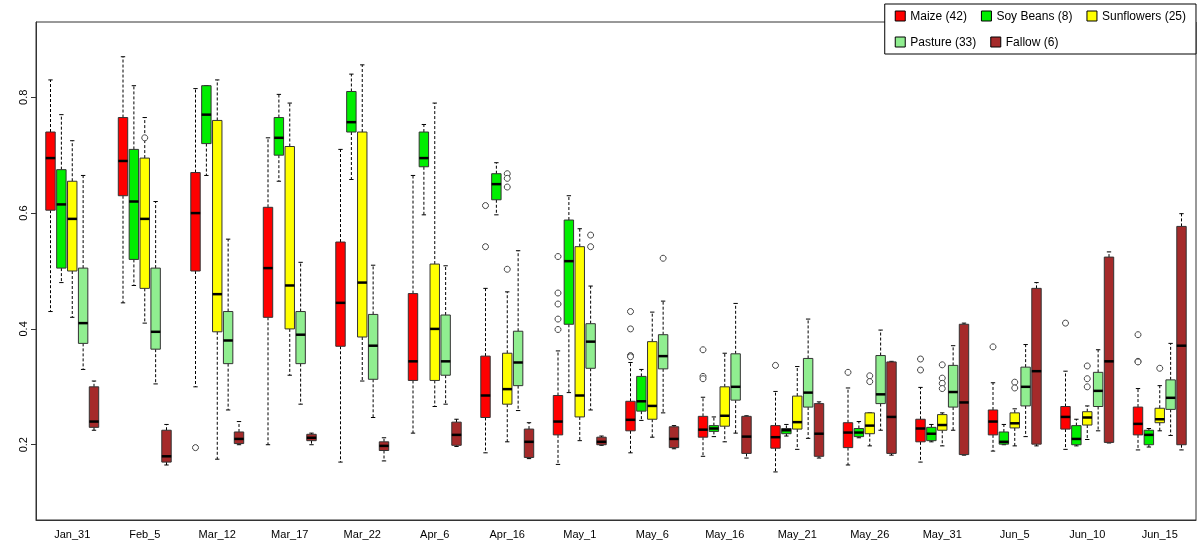 The width and height of the screenshot is (1200, 548). Describe the element at coordinates (870, 533) in the screenshot. I see `x-tick-label: May_26` at that location.